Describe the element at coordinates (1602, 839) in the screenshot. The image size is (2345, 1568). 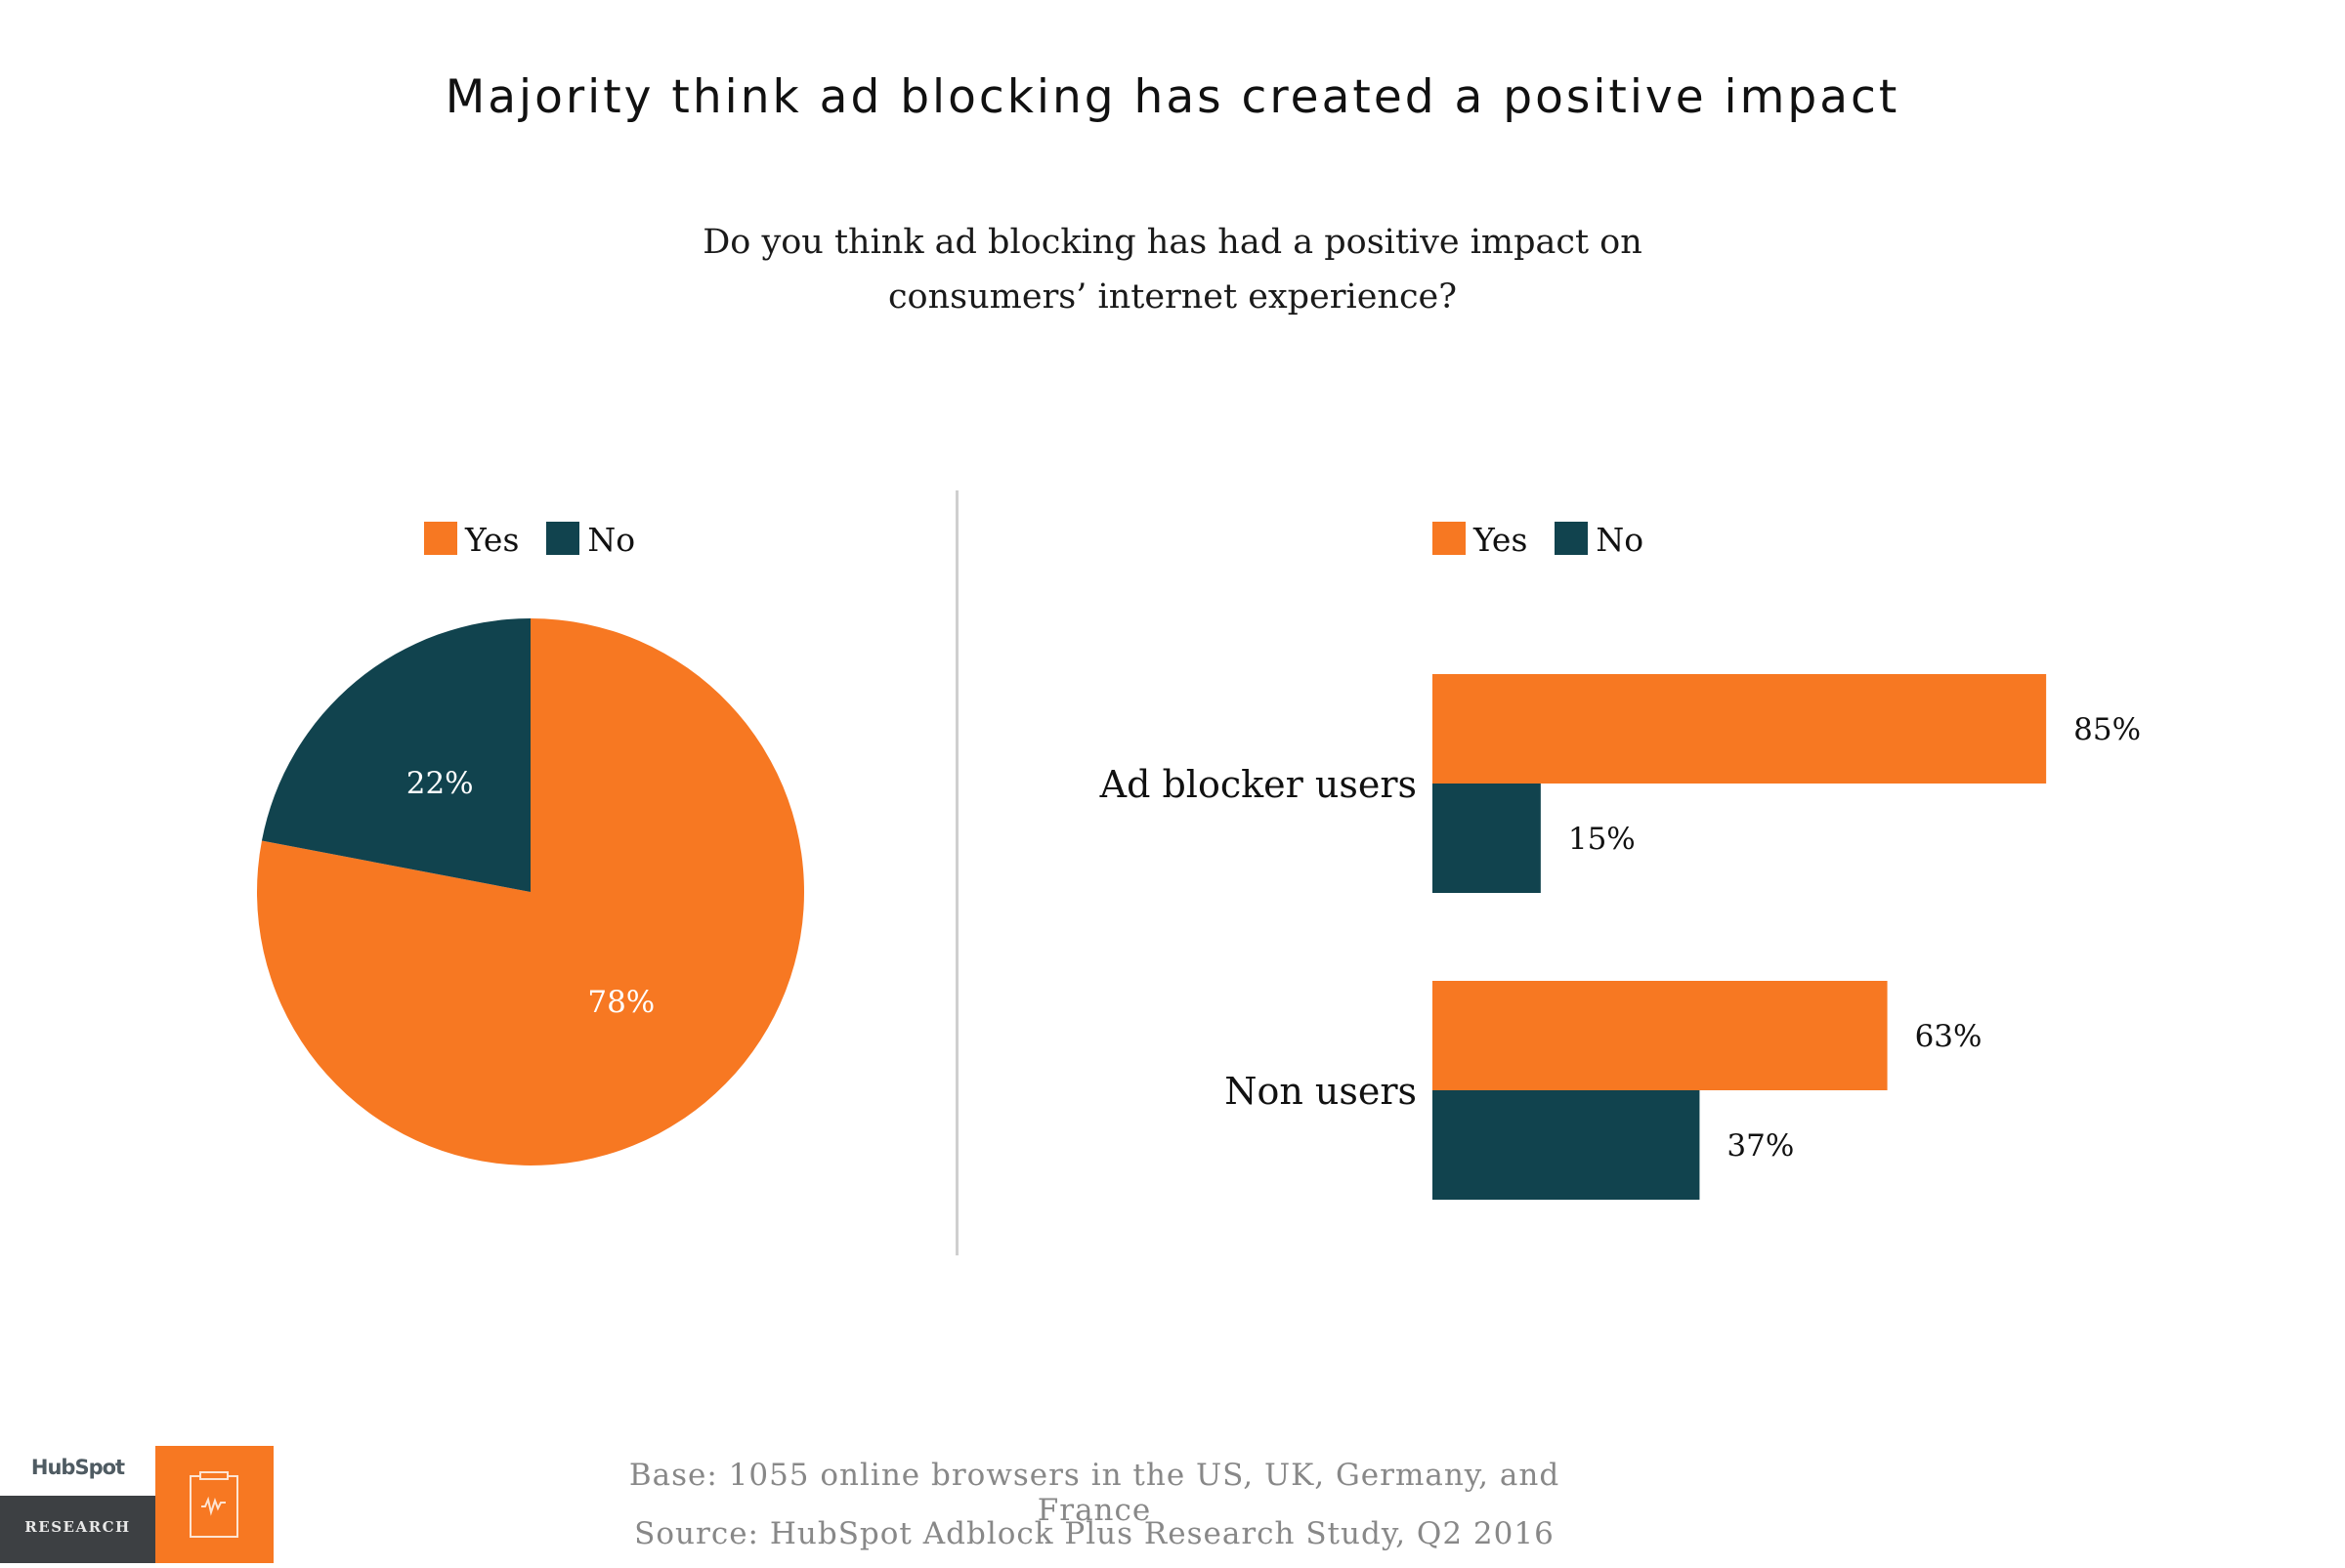
I see `bar-value-label: 15%` at that location.